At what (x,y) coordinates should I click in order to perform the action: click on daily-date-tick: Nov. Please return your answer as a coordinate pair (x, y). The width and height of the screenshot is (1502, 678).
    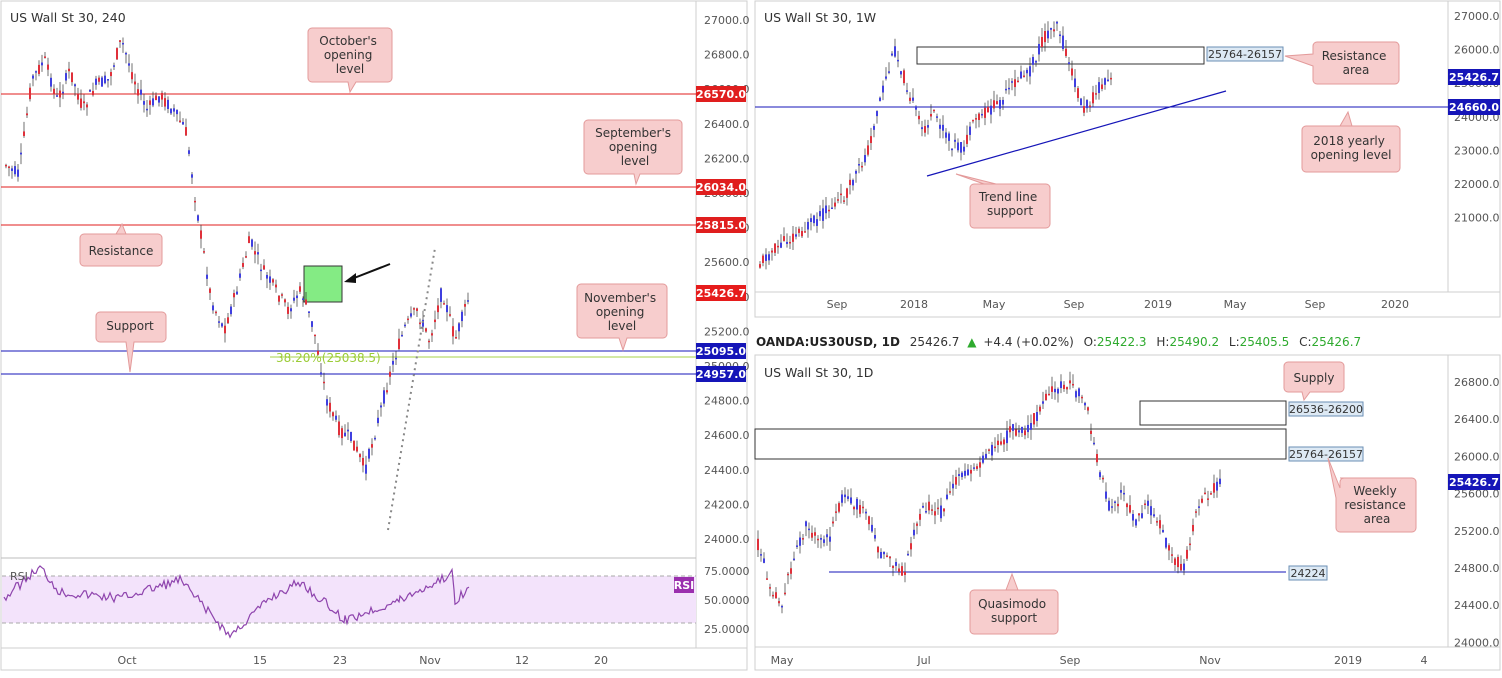
    Looking at the image, I should click on (1210, 660).